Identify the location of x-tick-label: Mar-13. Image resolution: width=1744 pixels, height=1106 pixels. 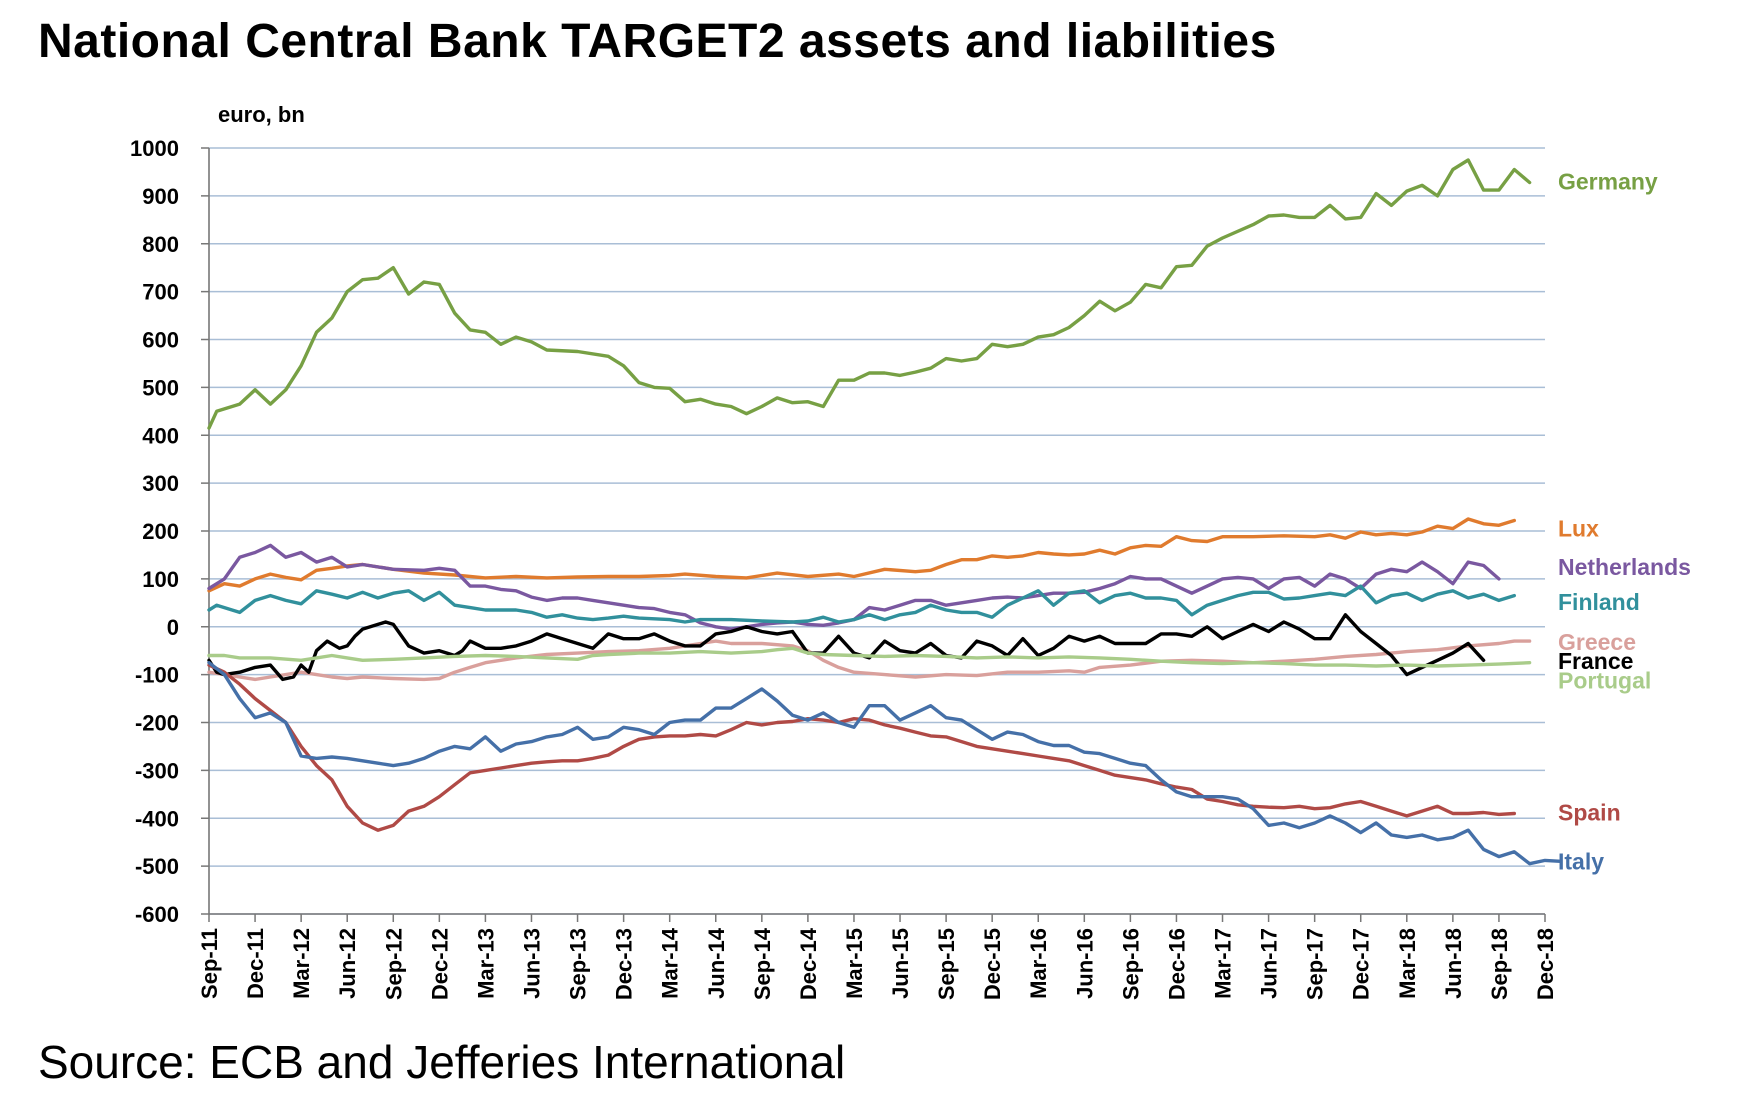
(485, 963).